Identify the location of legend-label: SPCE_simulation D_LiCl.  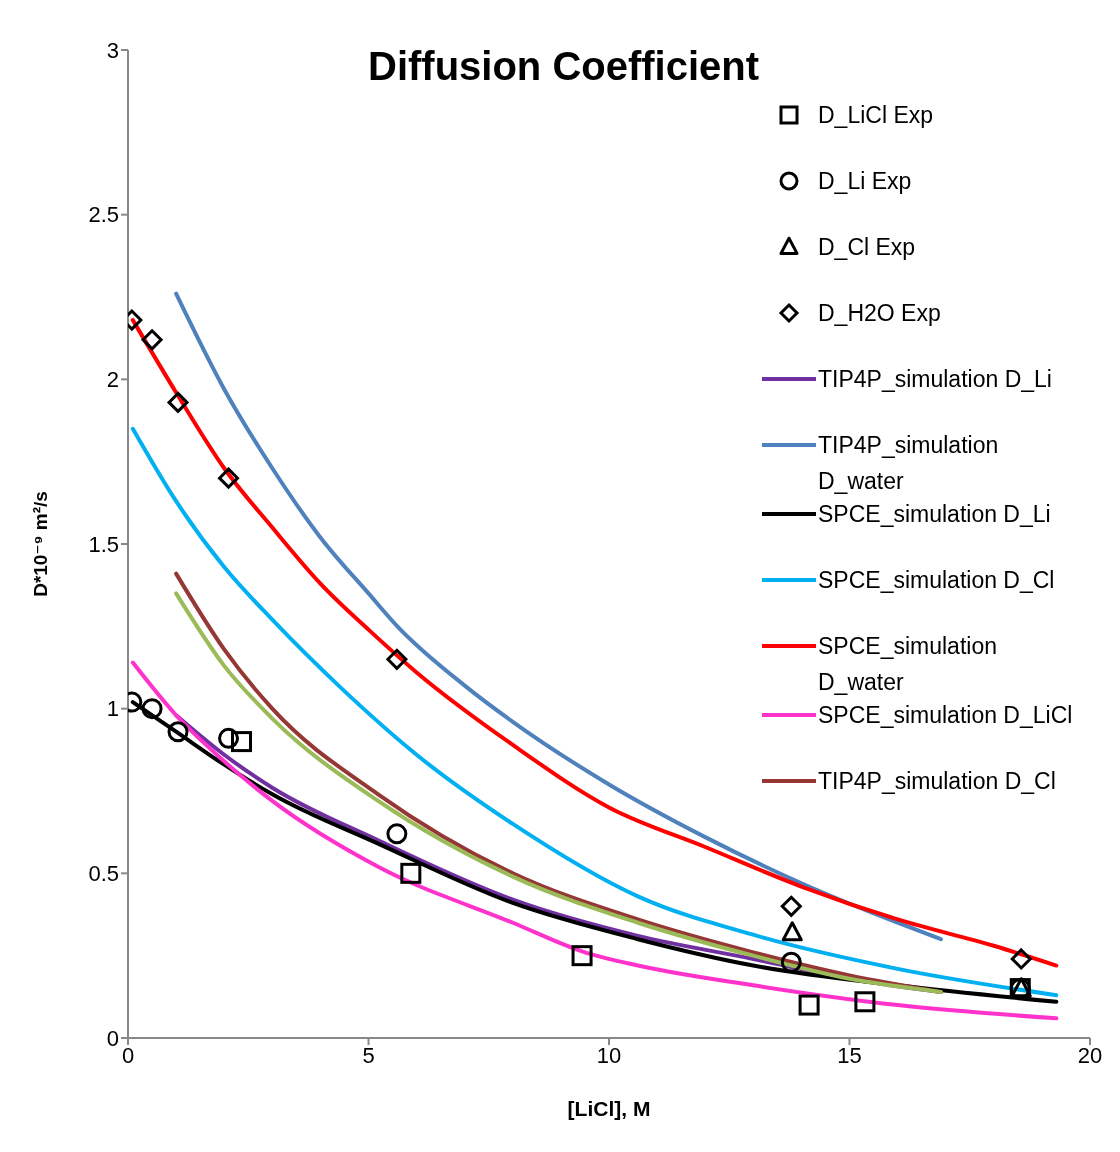
(946, 715).